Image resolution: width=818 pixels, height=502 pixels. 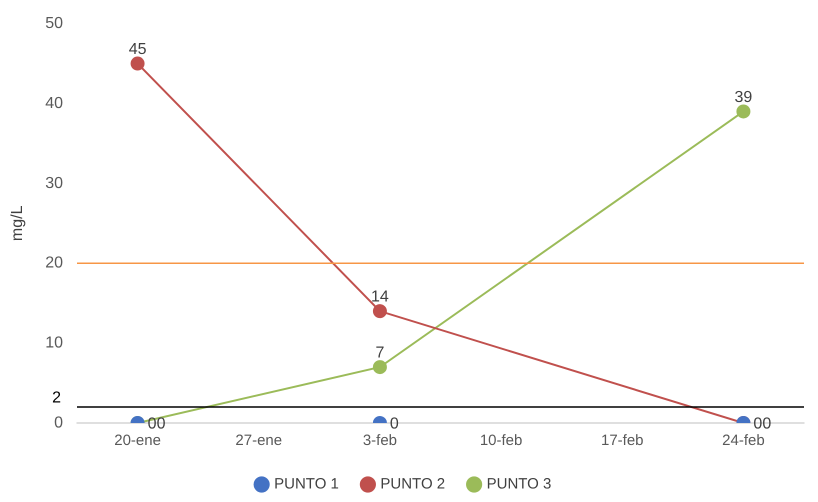 I want to click on legend-label: PUNTO 3, so click(x=519, y=484).